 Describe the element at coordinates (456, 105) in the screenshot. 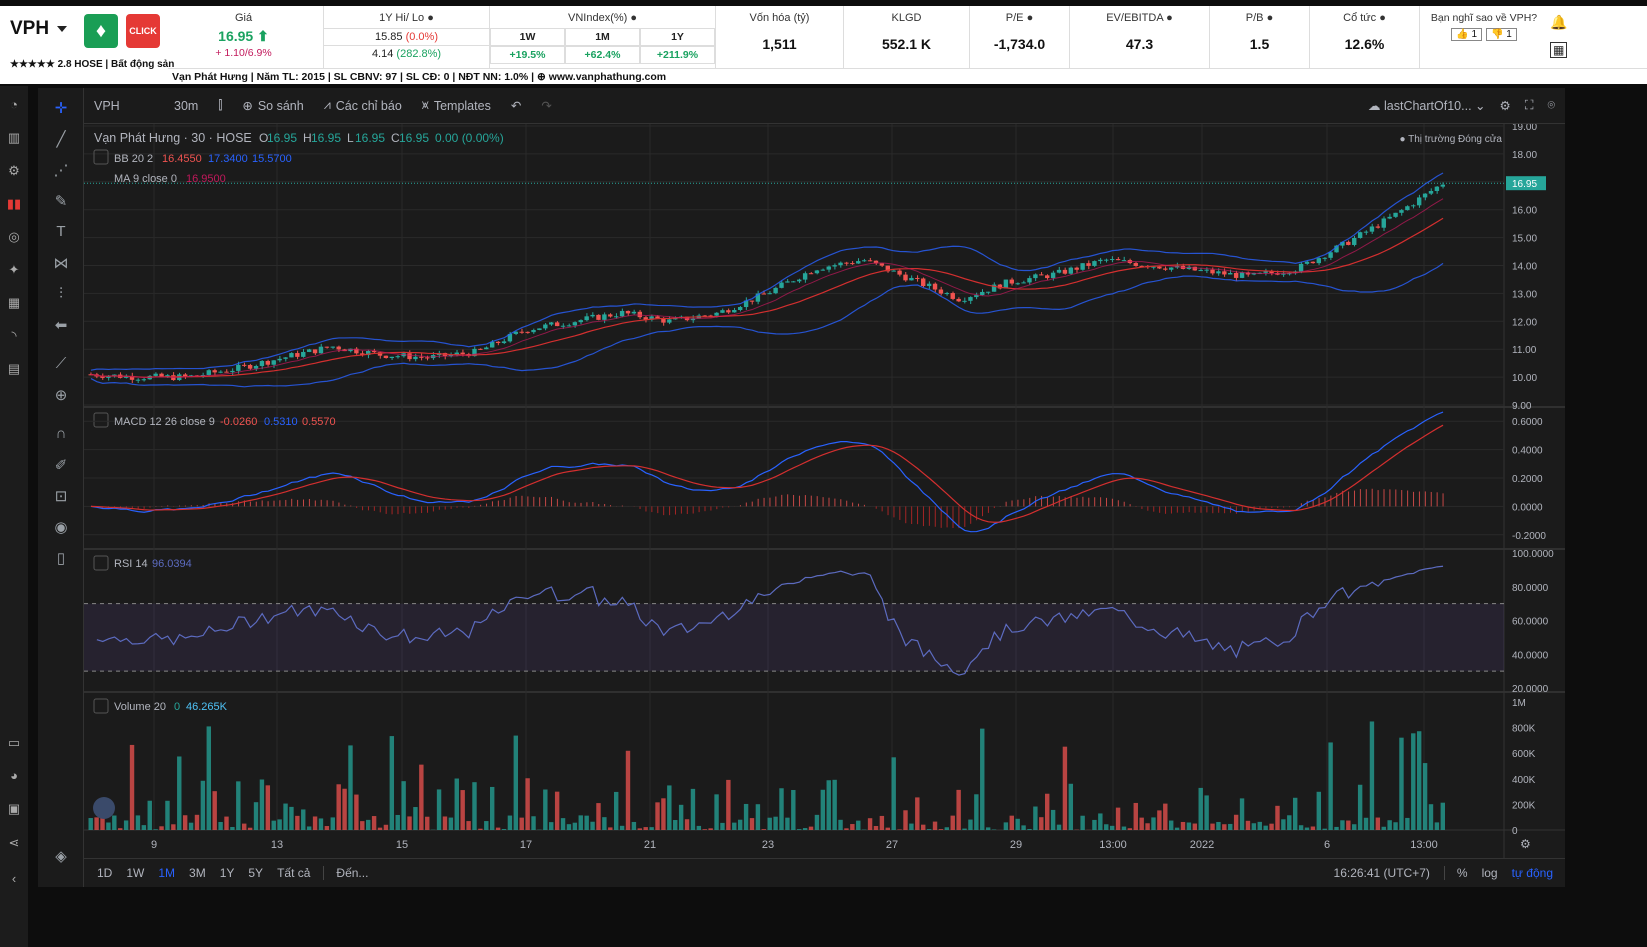

I see `templates-button: ⩙ Templates` at that location.